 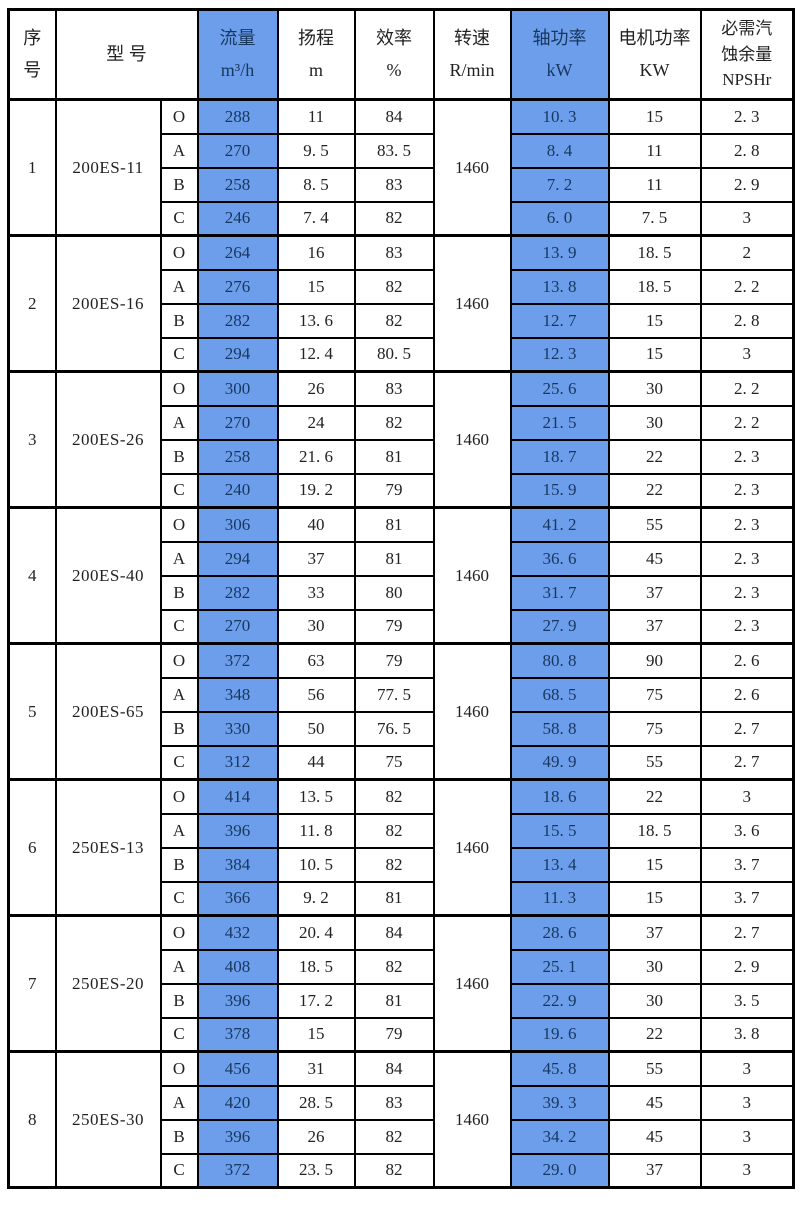 I want to click on flow-rate-cell: 408, so click(x=237, y=966).